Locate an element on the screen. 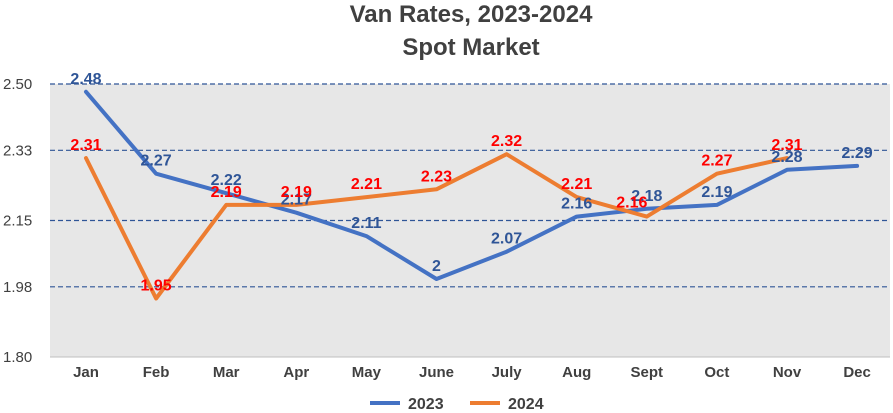  data-label-2023: 2.29 is located at coordinates (857, 153).